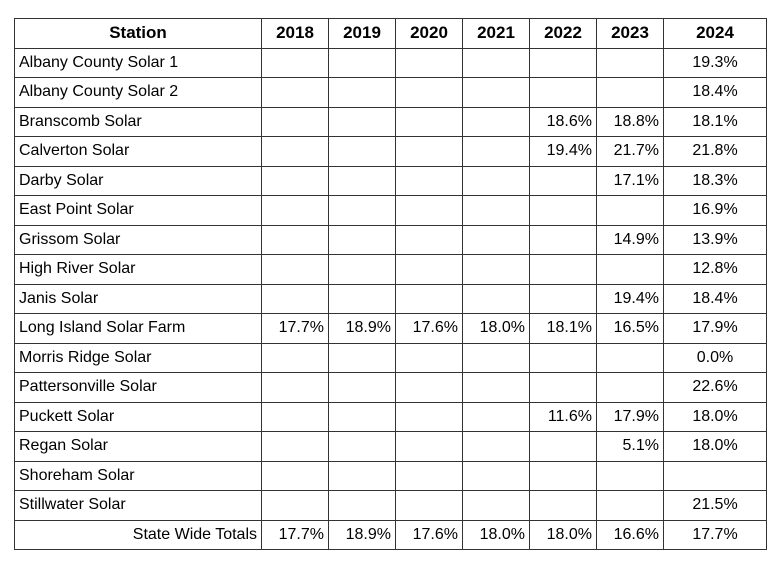  Describe the element at coordinates (630, 328) in the screenshot. I see `value-cell: 16.5%` at that location.